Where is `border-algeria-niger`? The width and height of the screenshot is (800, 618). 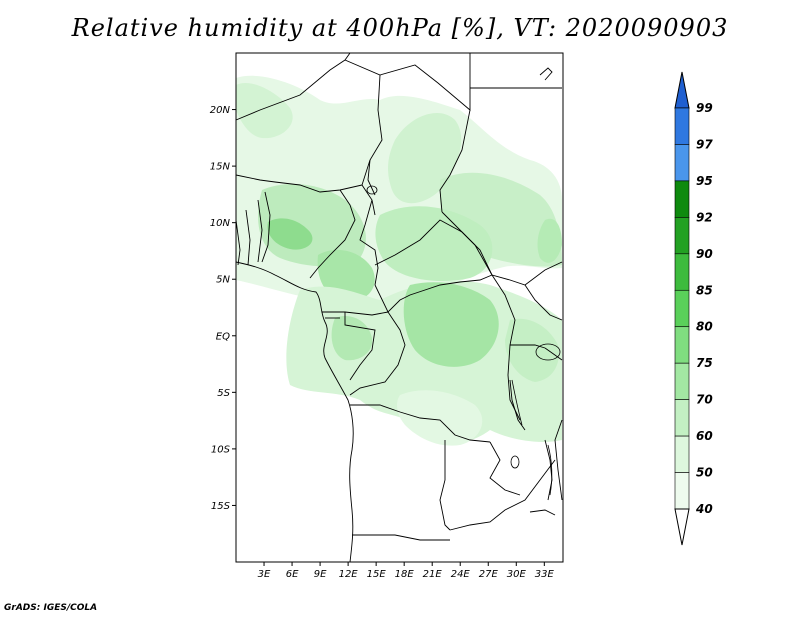 border-algeria-niger is located at coordinates (293, 86).